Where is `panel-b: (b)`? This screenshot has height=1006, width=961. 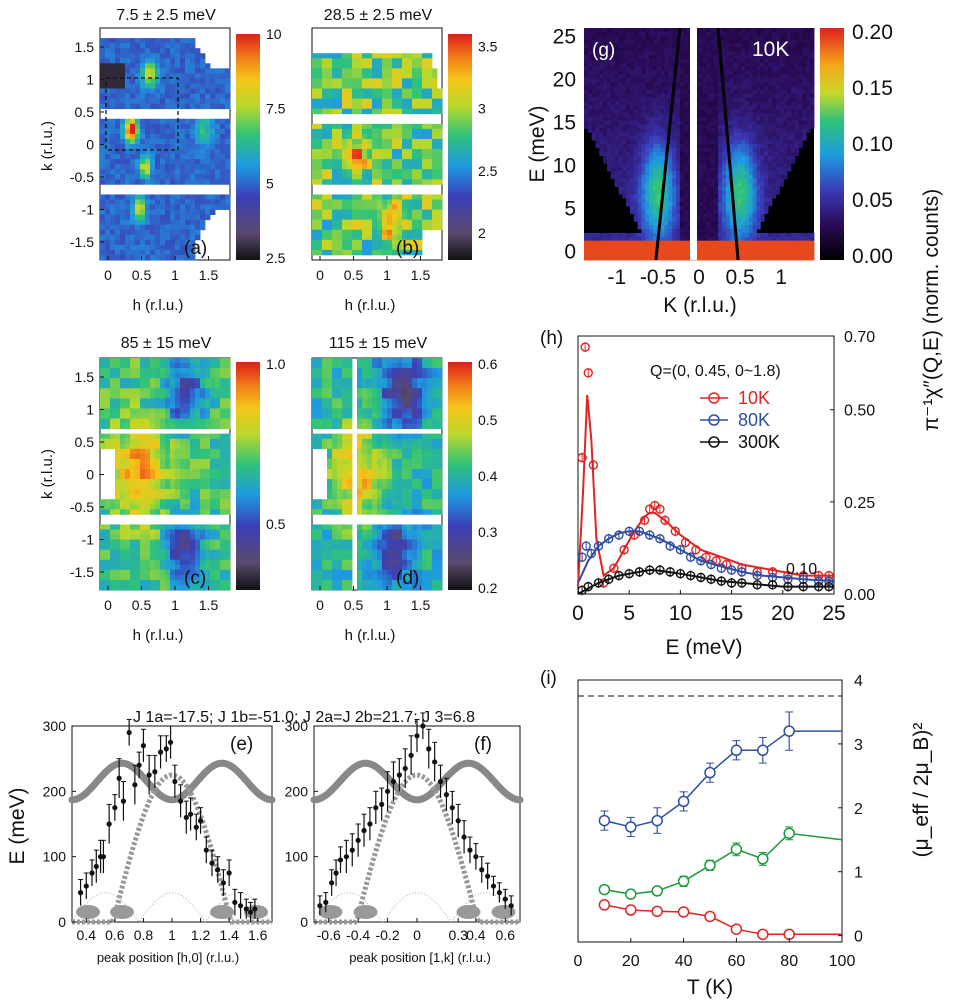 panel-b: (b) is located at coordinates (391, 144).